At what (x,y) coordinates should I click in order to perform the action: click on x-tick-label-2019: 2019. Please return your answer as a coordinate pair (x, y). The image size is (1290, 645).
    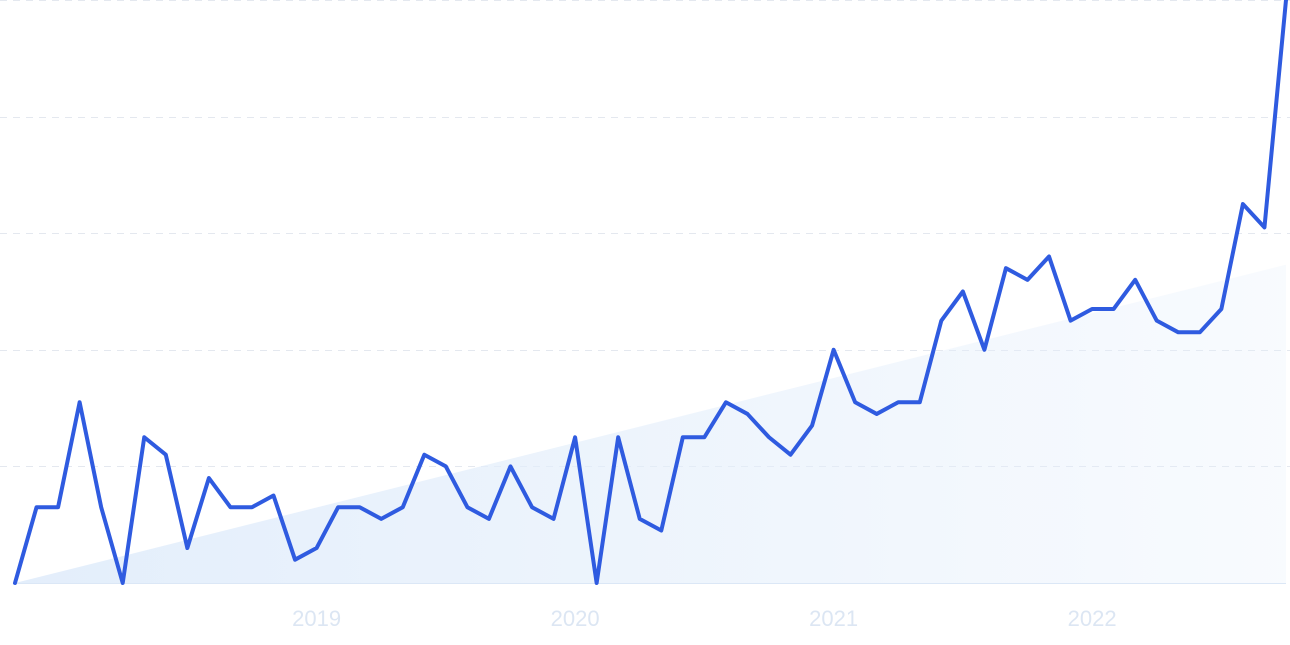
    Looking at the image, I should click on (316, 618).